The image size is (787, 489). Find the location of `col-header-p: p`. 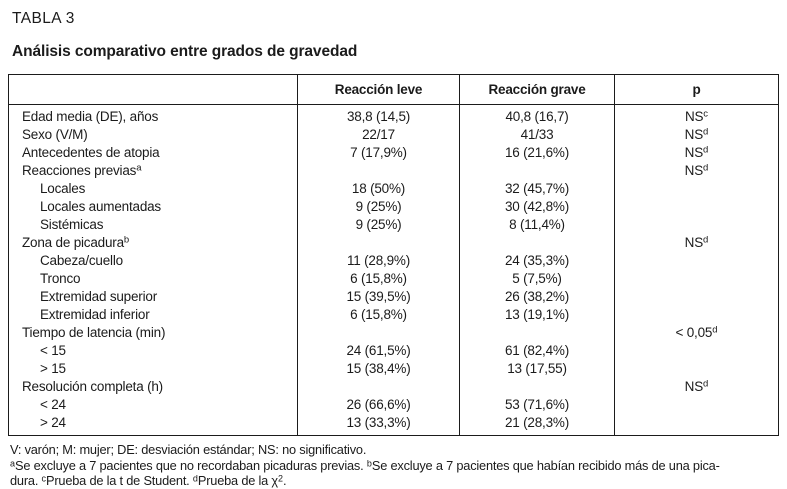

col-header-p: p is located at coordinates (696, 89).